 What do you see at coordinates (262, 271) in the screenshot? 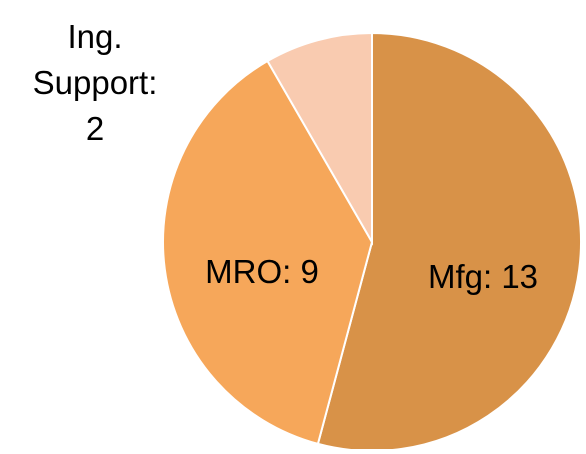
I see `slice-label-mro: MRO: 9` at bounding box center [262, 271].